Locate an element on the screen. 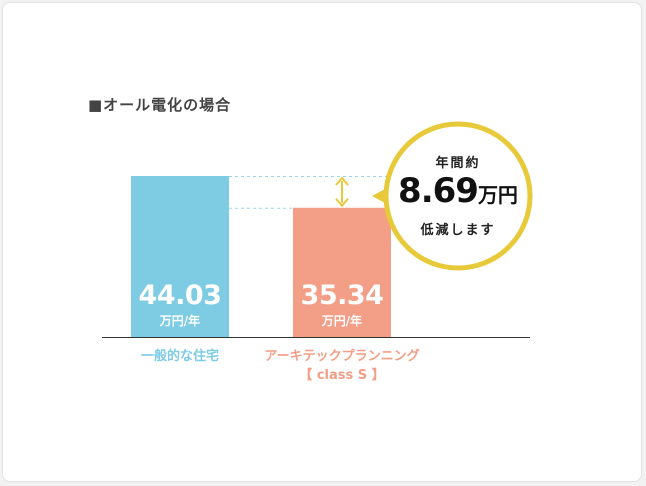 The image size is (646, 486). savings-bubble-amount: 8.69万円 is located at coordinates (458, 191).